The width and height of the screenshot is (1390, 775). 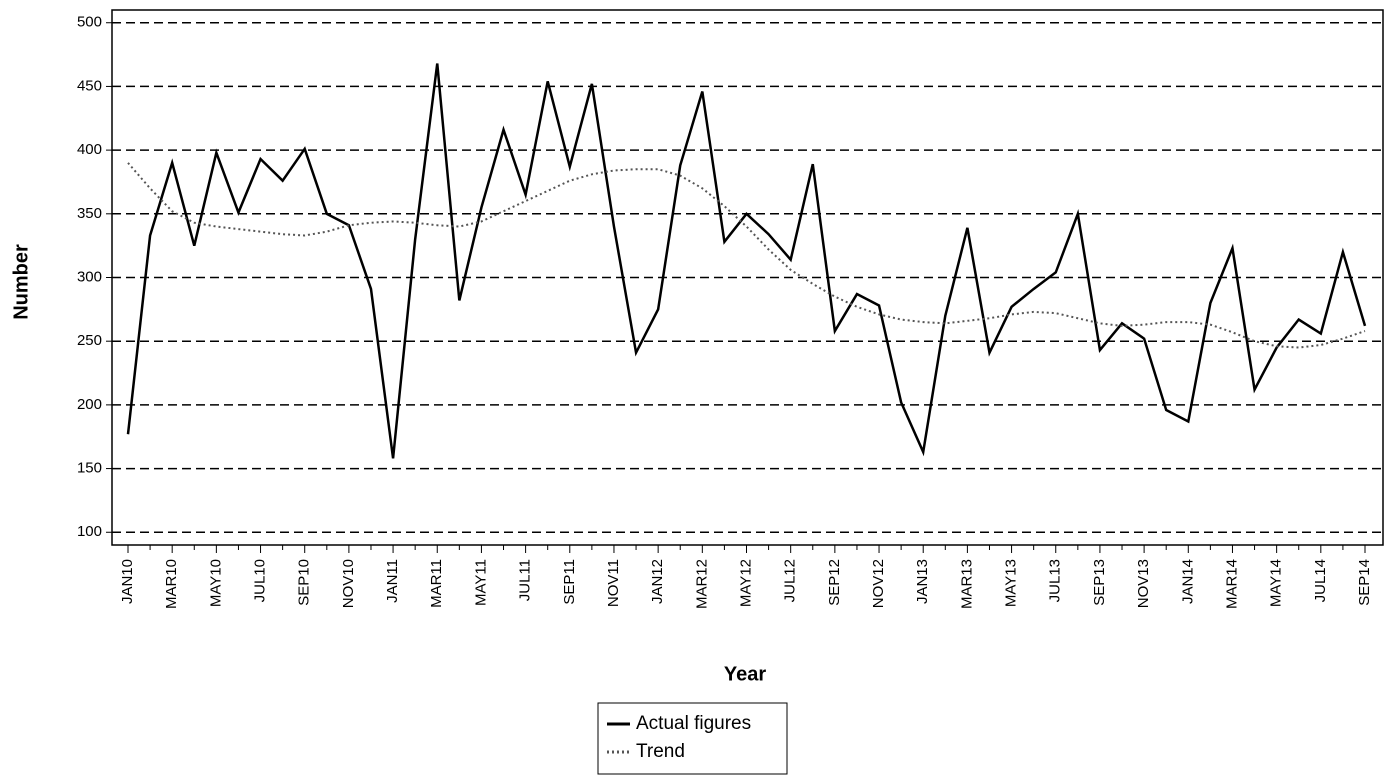 I want to click on y-tick-label: 500, so click(x=89, y=22).